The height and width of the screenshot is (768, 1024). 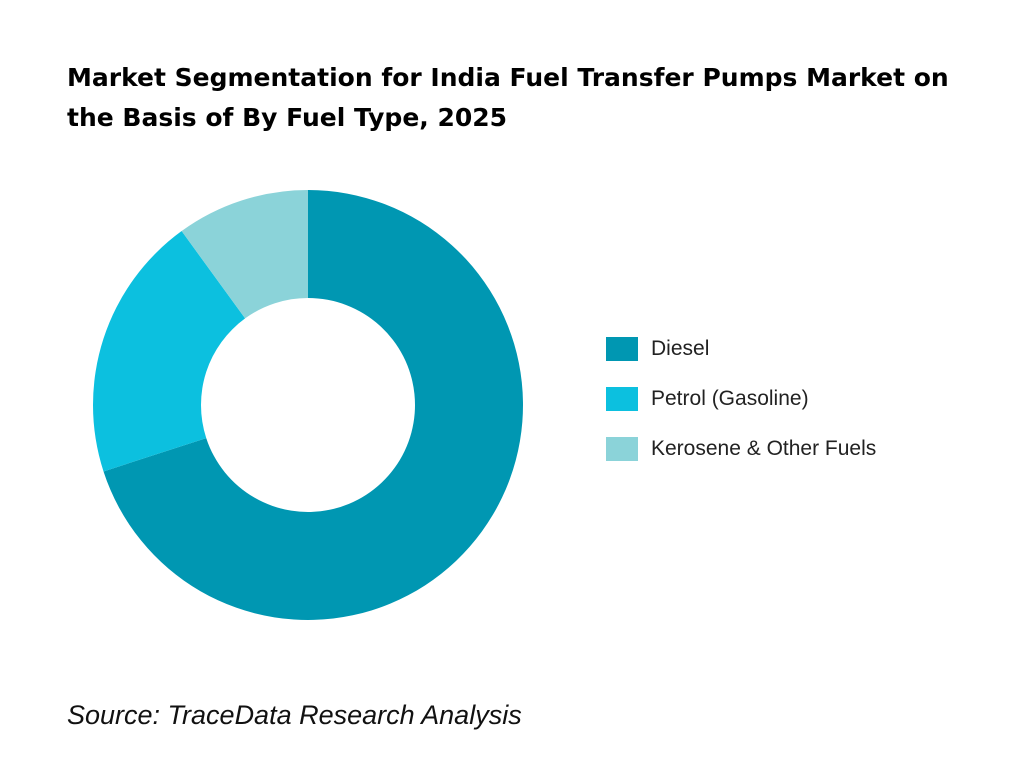 I want to click on legend-label: Petrol (Gasoline), so click(x=730, y=398).